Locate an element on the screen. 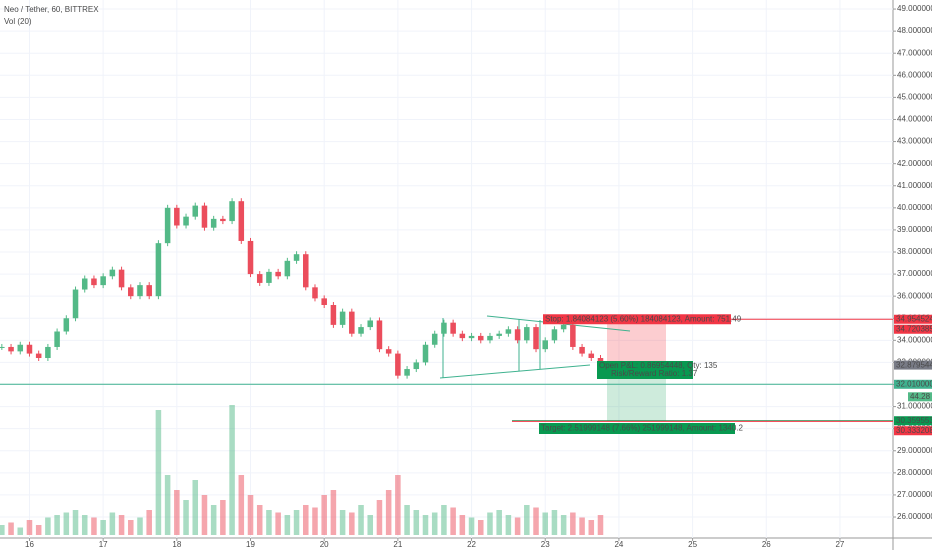  price-label: 30.33320845 is located at coordinates (914, 430).